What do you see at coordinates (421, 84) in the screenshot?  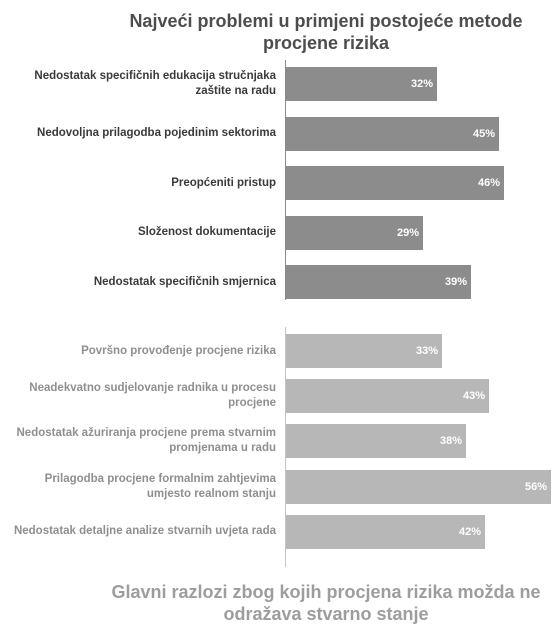 I see `data-label: 32%` at bounding box center [421, 84].